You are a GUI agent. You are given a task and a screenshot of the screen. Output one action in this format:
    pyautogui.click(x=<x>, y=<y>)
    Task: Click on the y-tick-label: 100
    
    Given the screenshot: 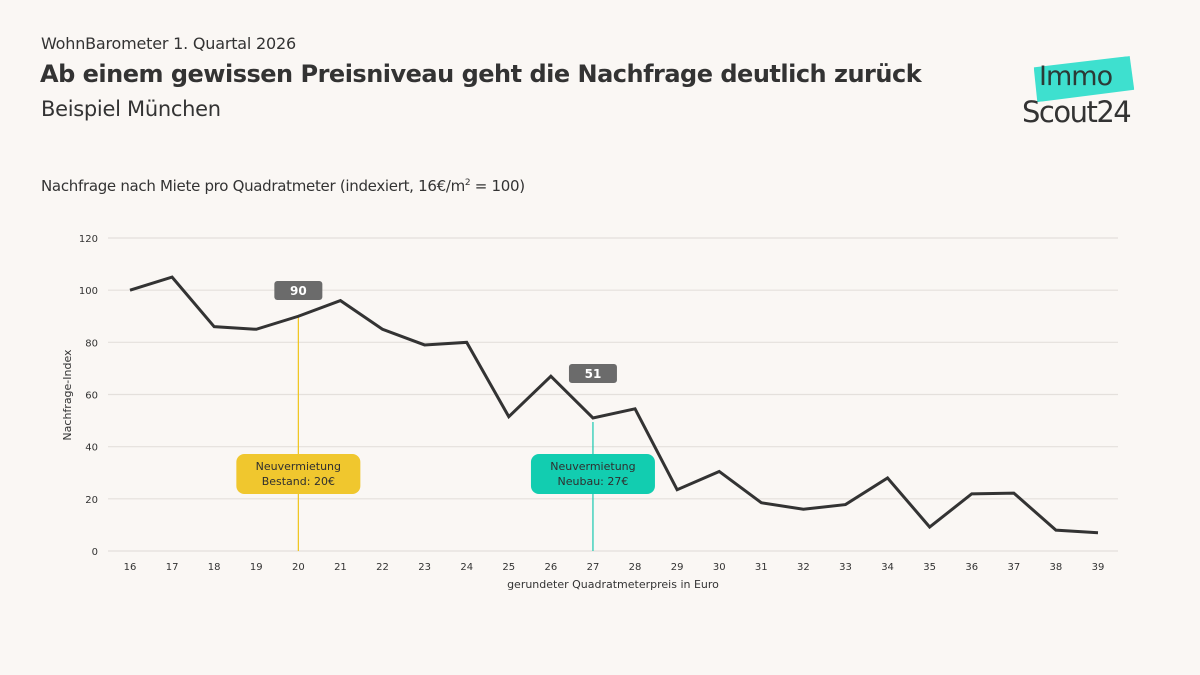 What is the action you would take?
    pyautogui.click(x=88, y=291)
    